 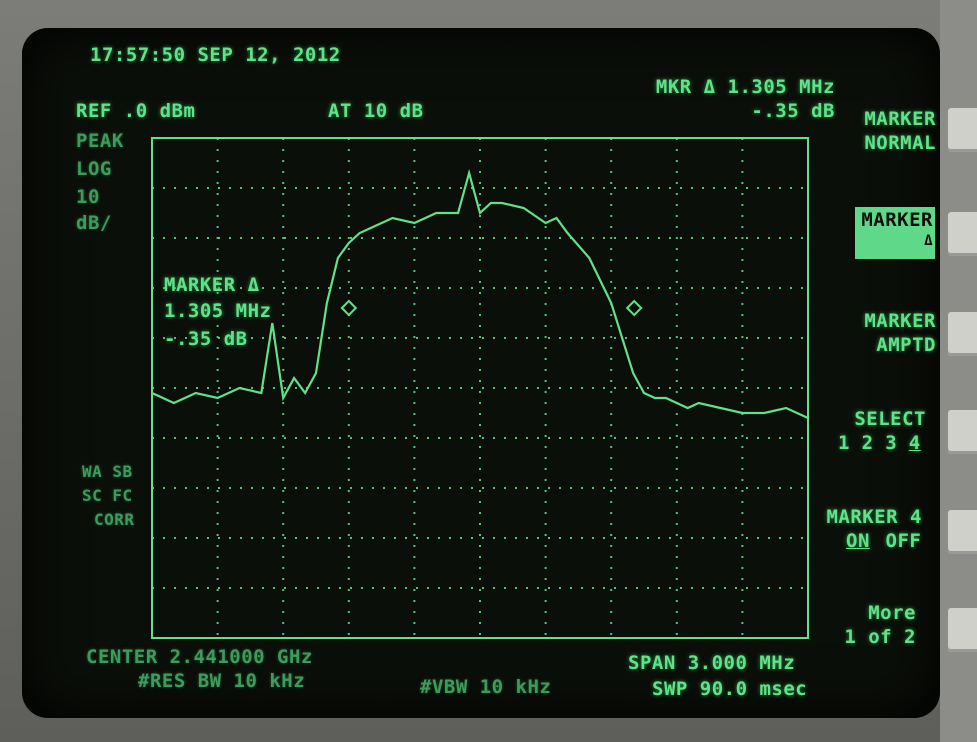 What do you see at coordinates (892, 613) in the screenshot?
I see `softkey-more-l1: More` at bounding box center [892, 613].